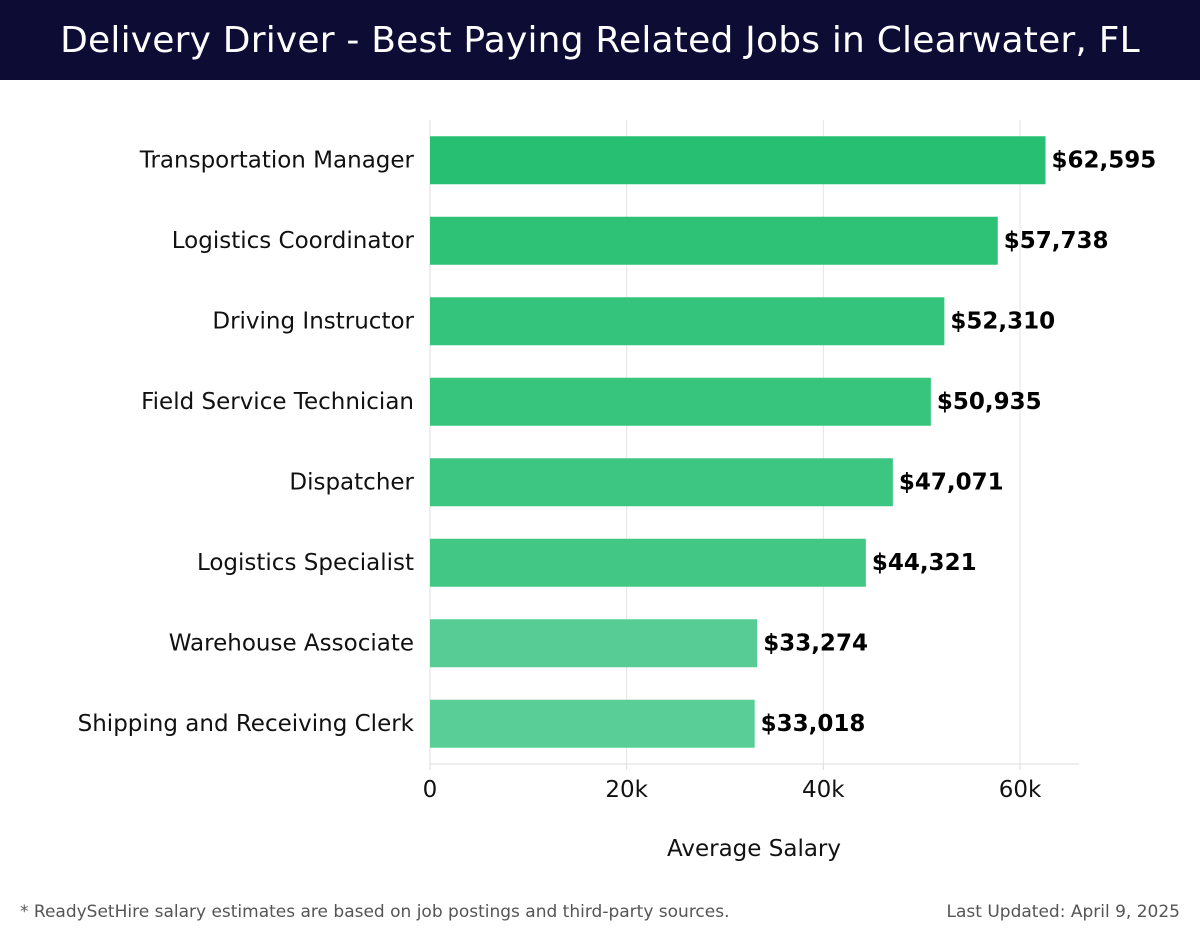 This screenshot has height=940, width=1200. I want to click on value-label: $62,595, so click(1104, 160).